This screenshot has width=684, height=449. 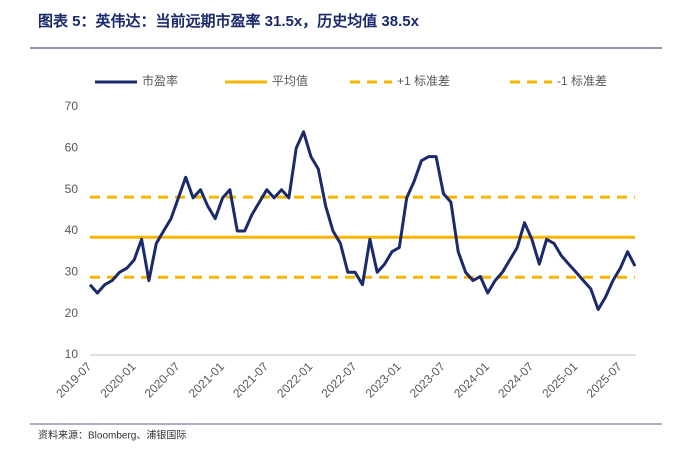 What do you see at coordinates (72, 189) in the screenshot?
I see `y-tick-label: 50` at bounding box center [72, 189].